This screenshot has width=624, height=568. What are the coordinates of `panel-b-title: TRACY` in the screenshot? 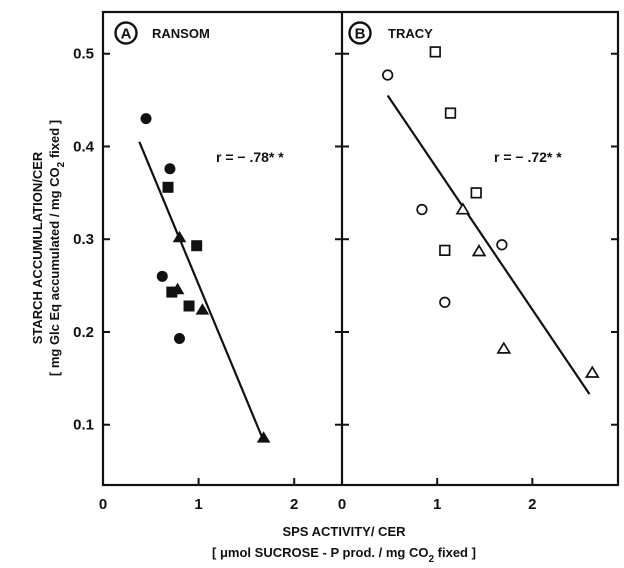 It's located at (410, 33).